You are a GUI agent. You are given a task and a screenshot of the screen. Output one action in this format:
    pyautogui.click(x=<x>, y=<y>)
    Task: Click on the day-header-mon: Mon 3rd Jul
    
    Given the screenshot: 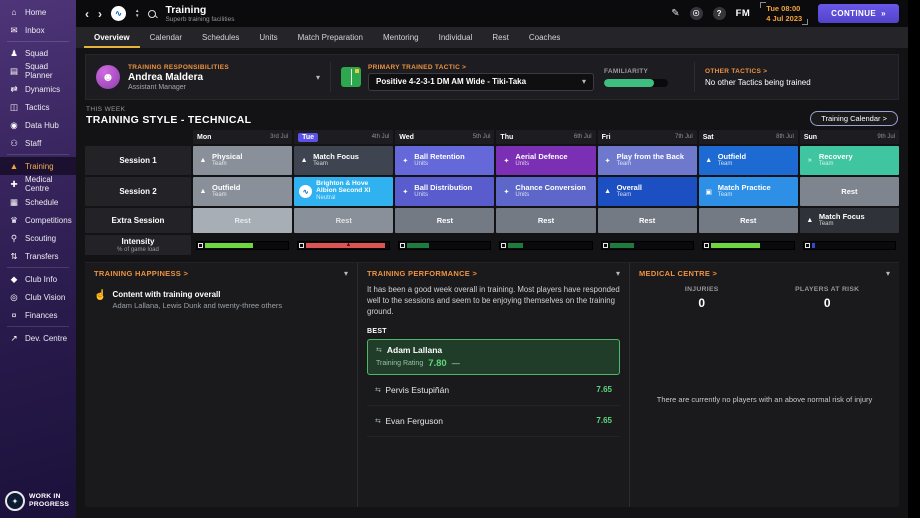 What is the action you would take?
    pyautogui.click(x=243, y=137)
    